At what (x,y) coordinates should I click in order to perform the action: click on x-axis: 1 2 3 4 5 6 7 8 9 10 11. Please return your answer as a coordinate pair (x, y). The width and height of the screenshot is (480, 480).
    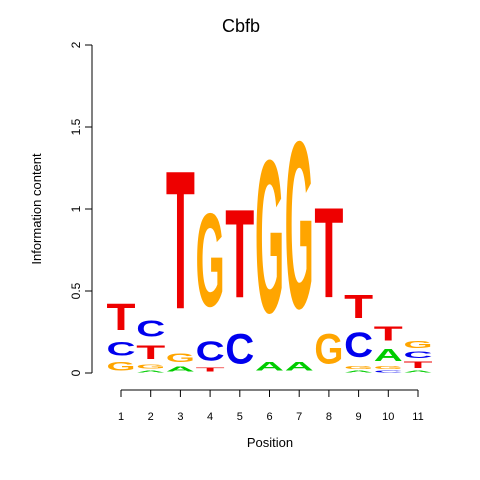
    Looking at the image, I should click on (271, 406).